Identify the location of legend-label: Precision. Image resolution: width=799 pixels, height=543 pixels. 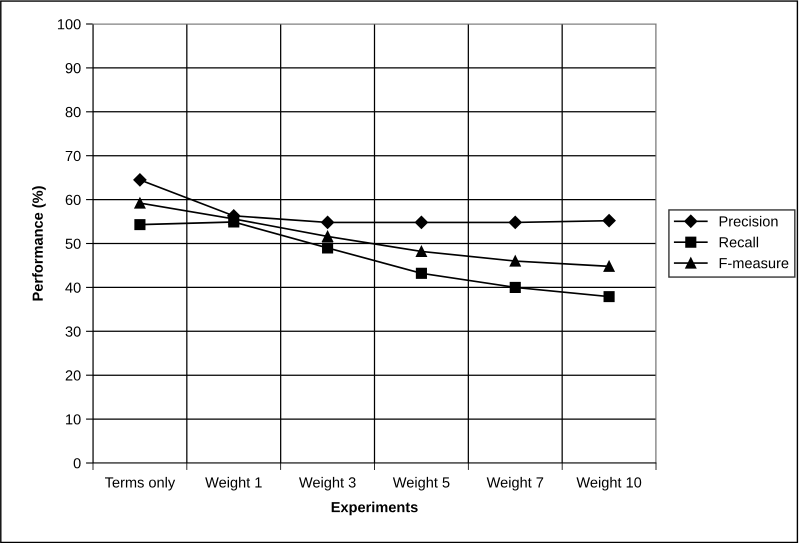
(749, 221).